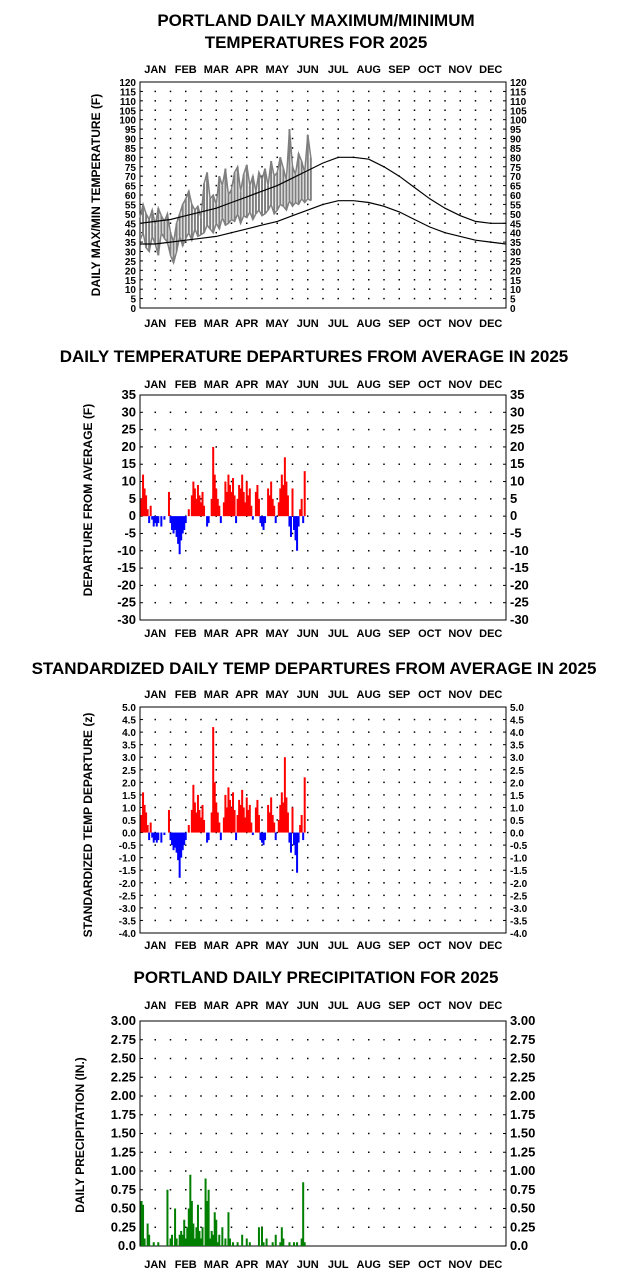  What do you see at coordinates (278, 946) in the screenshot?
I see `month-label-bottom: MAY` at bounding box center [278, 946].